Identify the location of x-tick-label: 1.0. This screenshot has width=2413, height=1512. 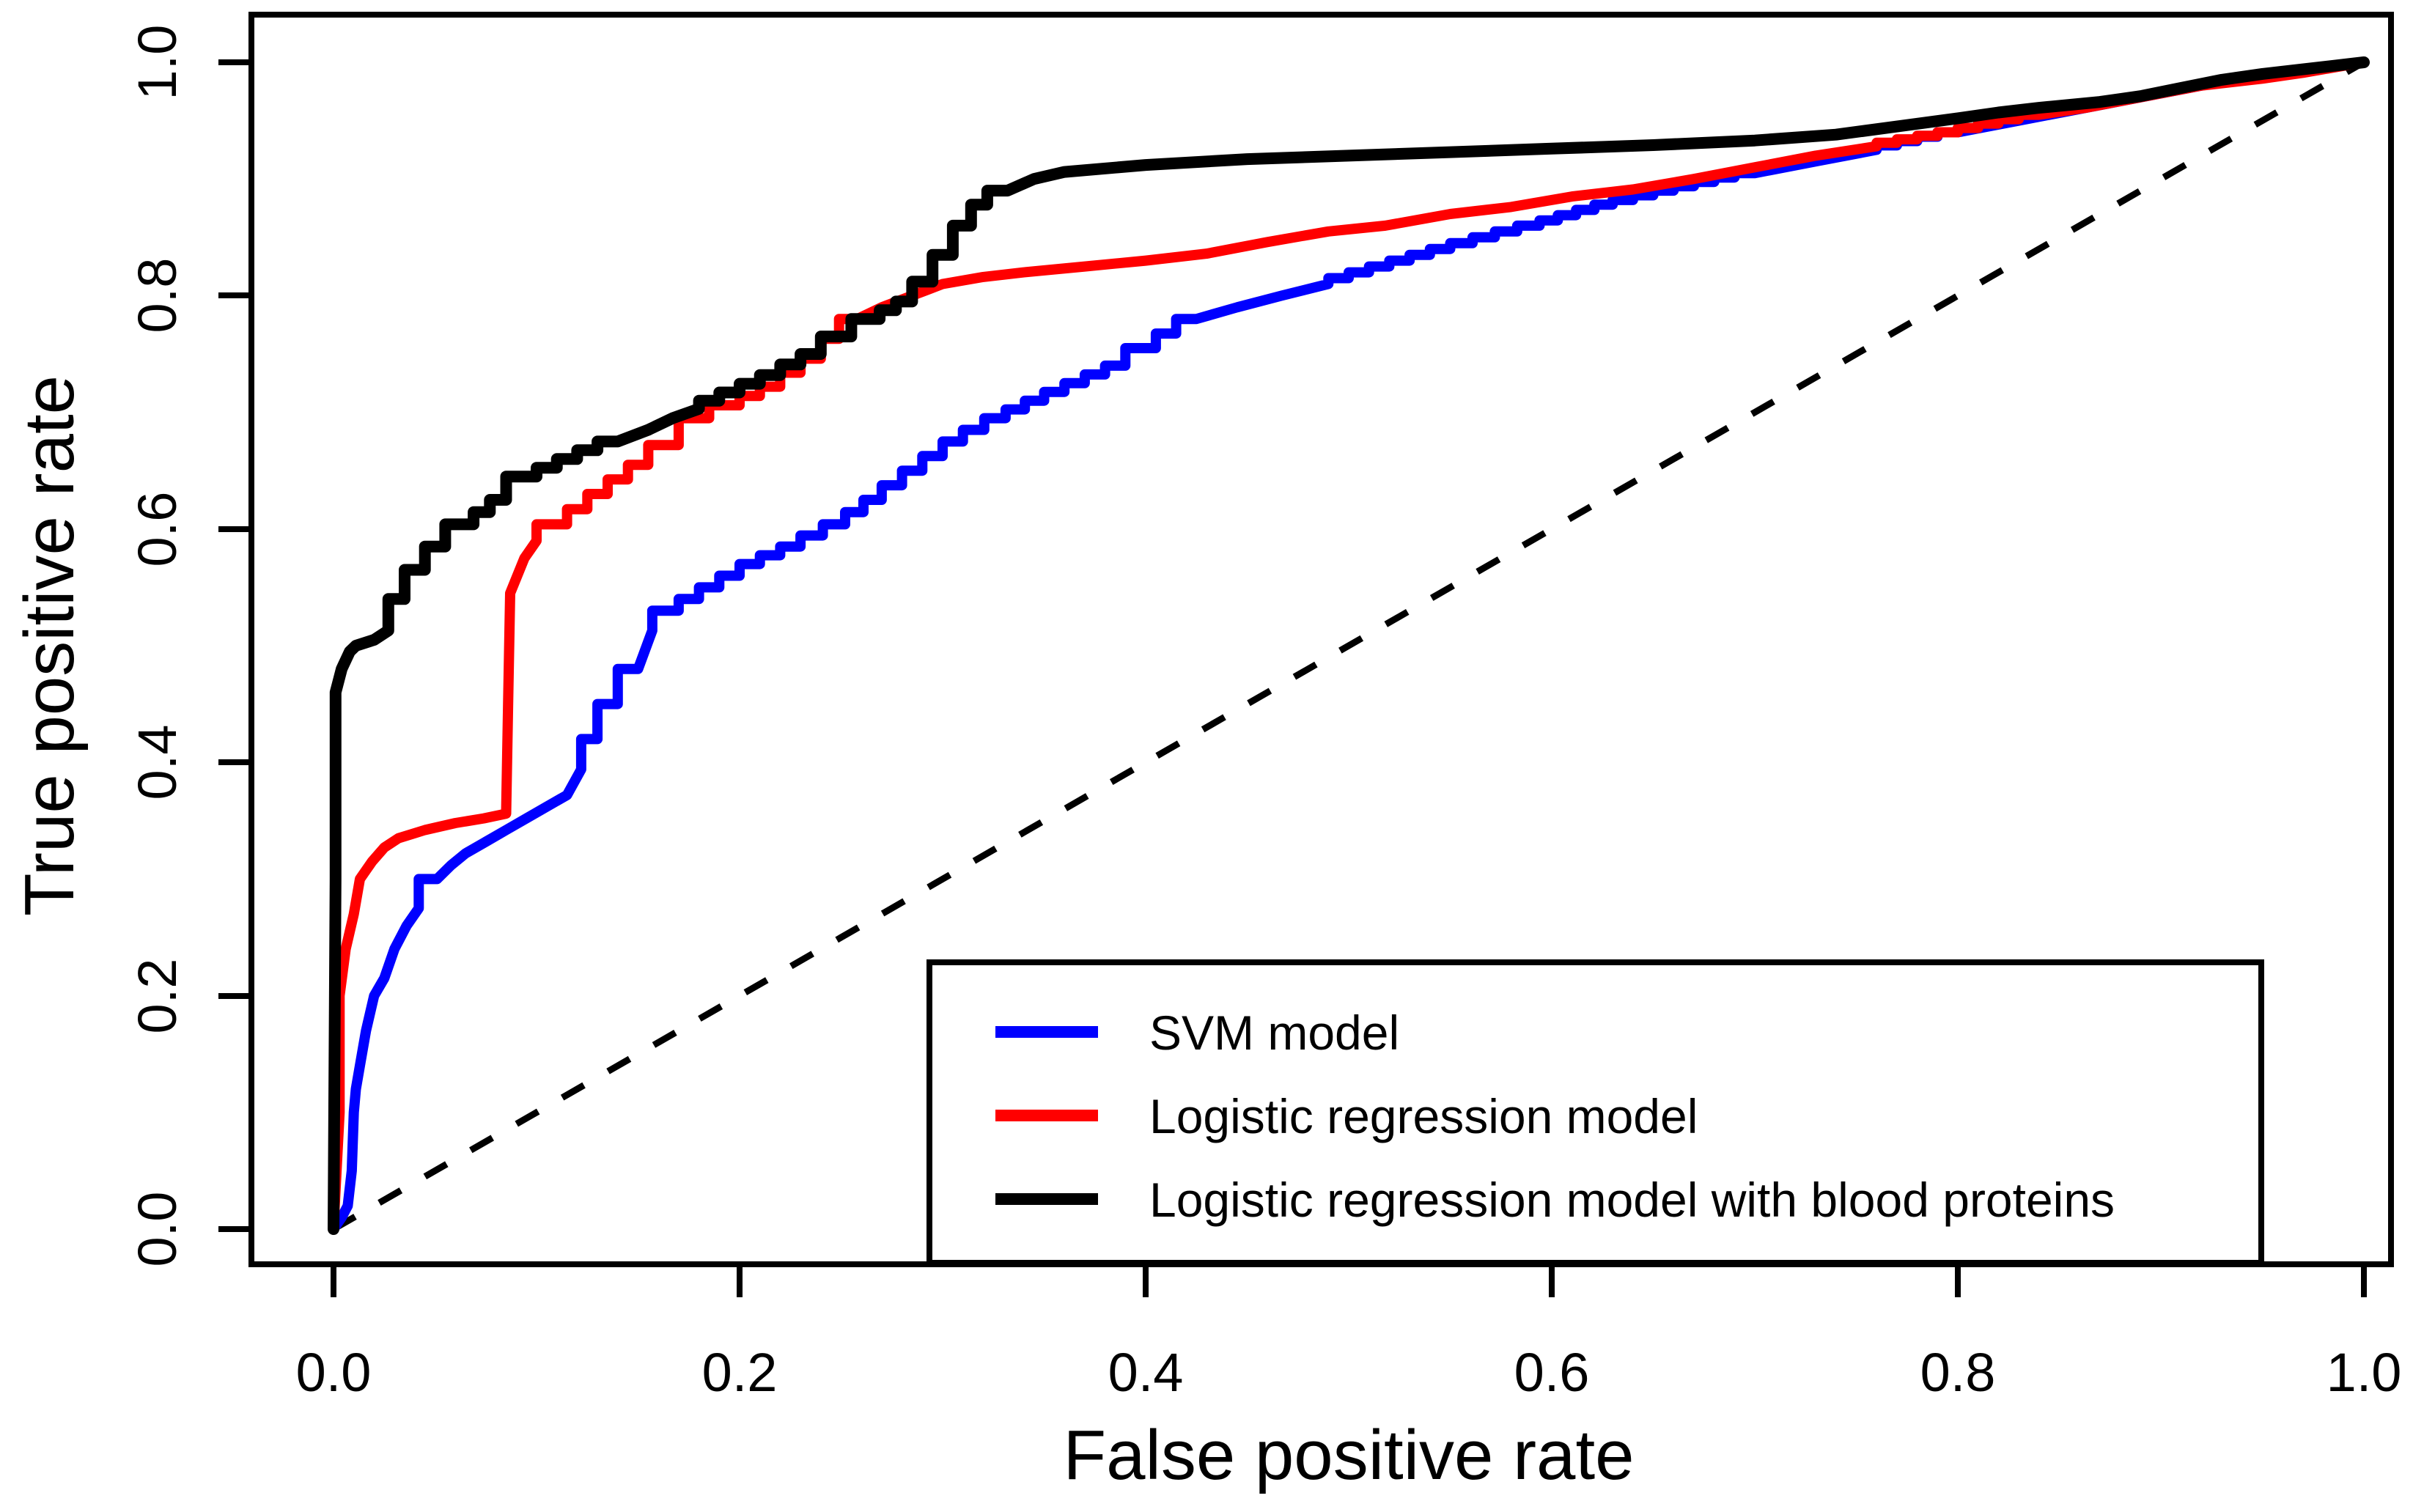
(2365, 1372).